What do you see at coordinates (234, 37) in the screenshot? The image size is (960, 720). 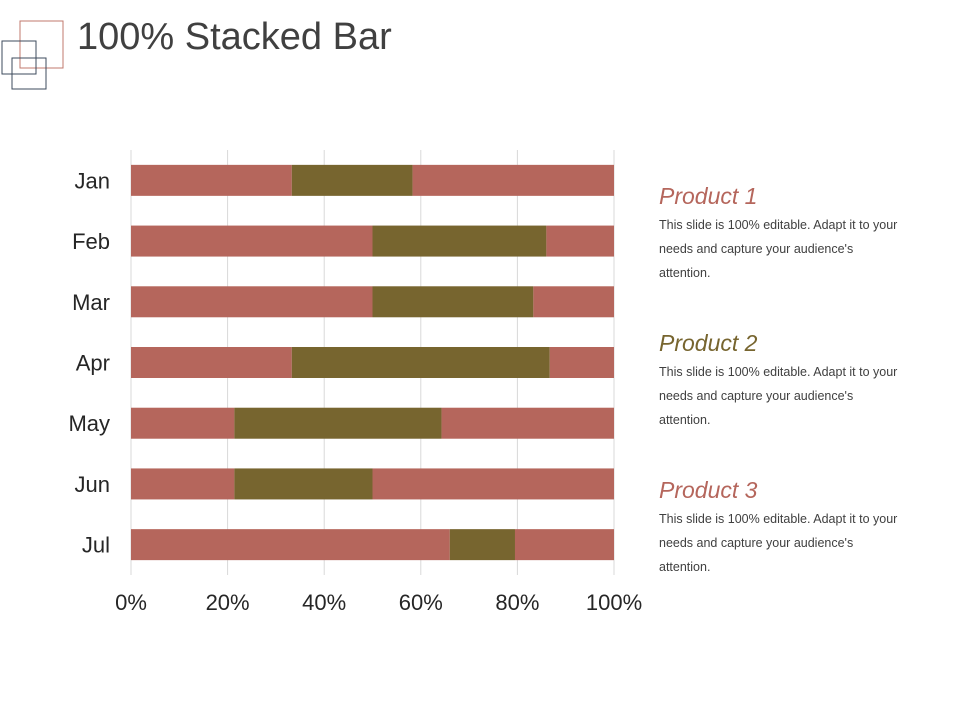 I see `page-title: 100% Stacked Bar` at bounding box center [234, 37].